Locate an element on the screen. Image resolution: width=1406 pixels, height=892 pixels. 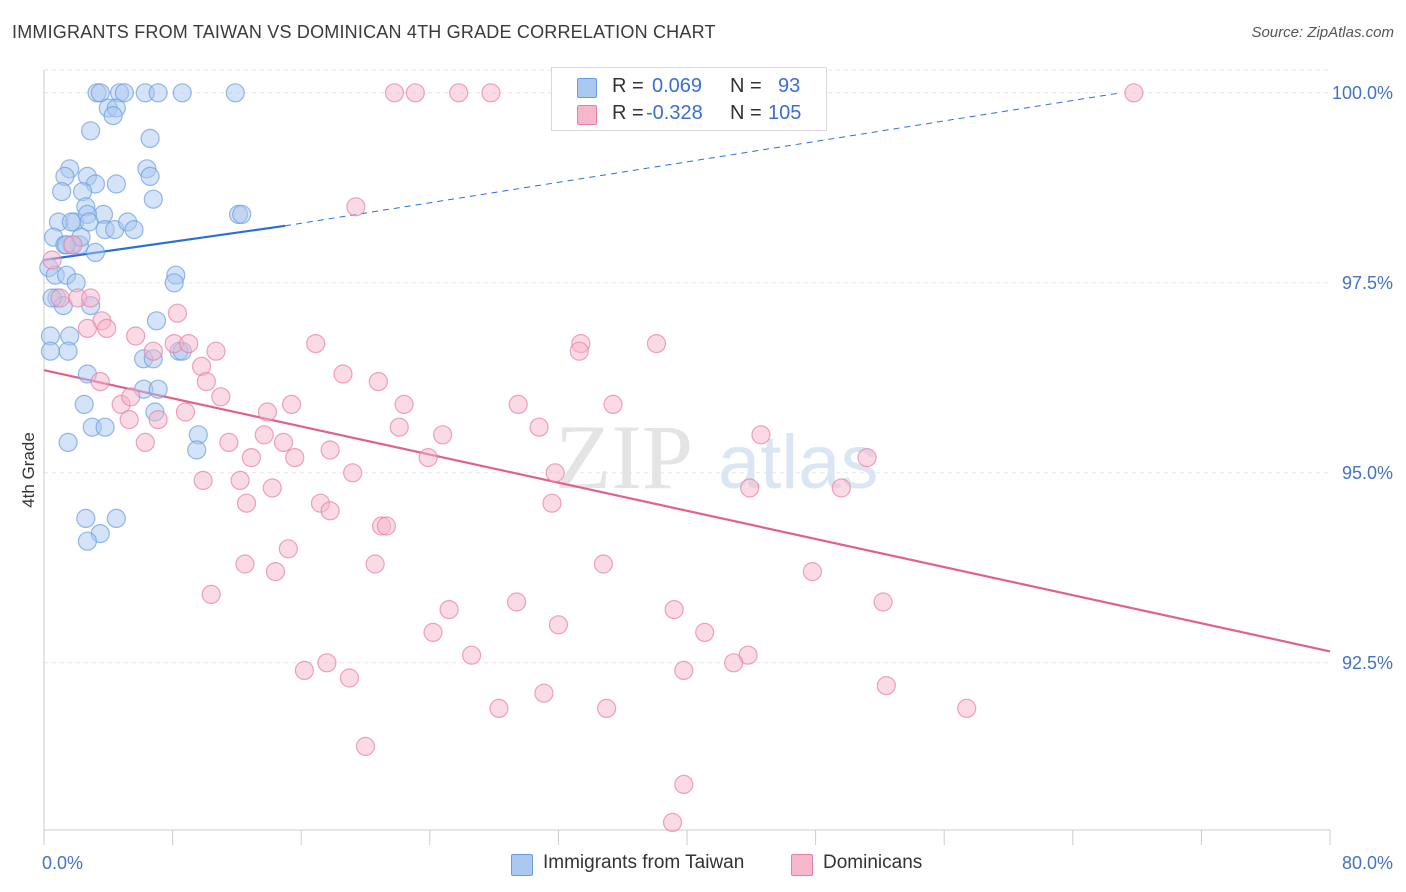
bottom-legend-label-taiwan: Immigrants from Taiwan is located at coordinates (644, 862).